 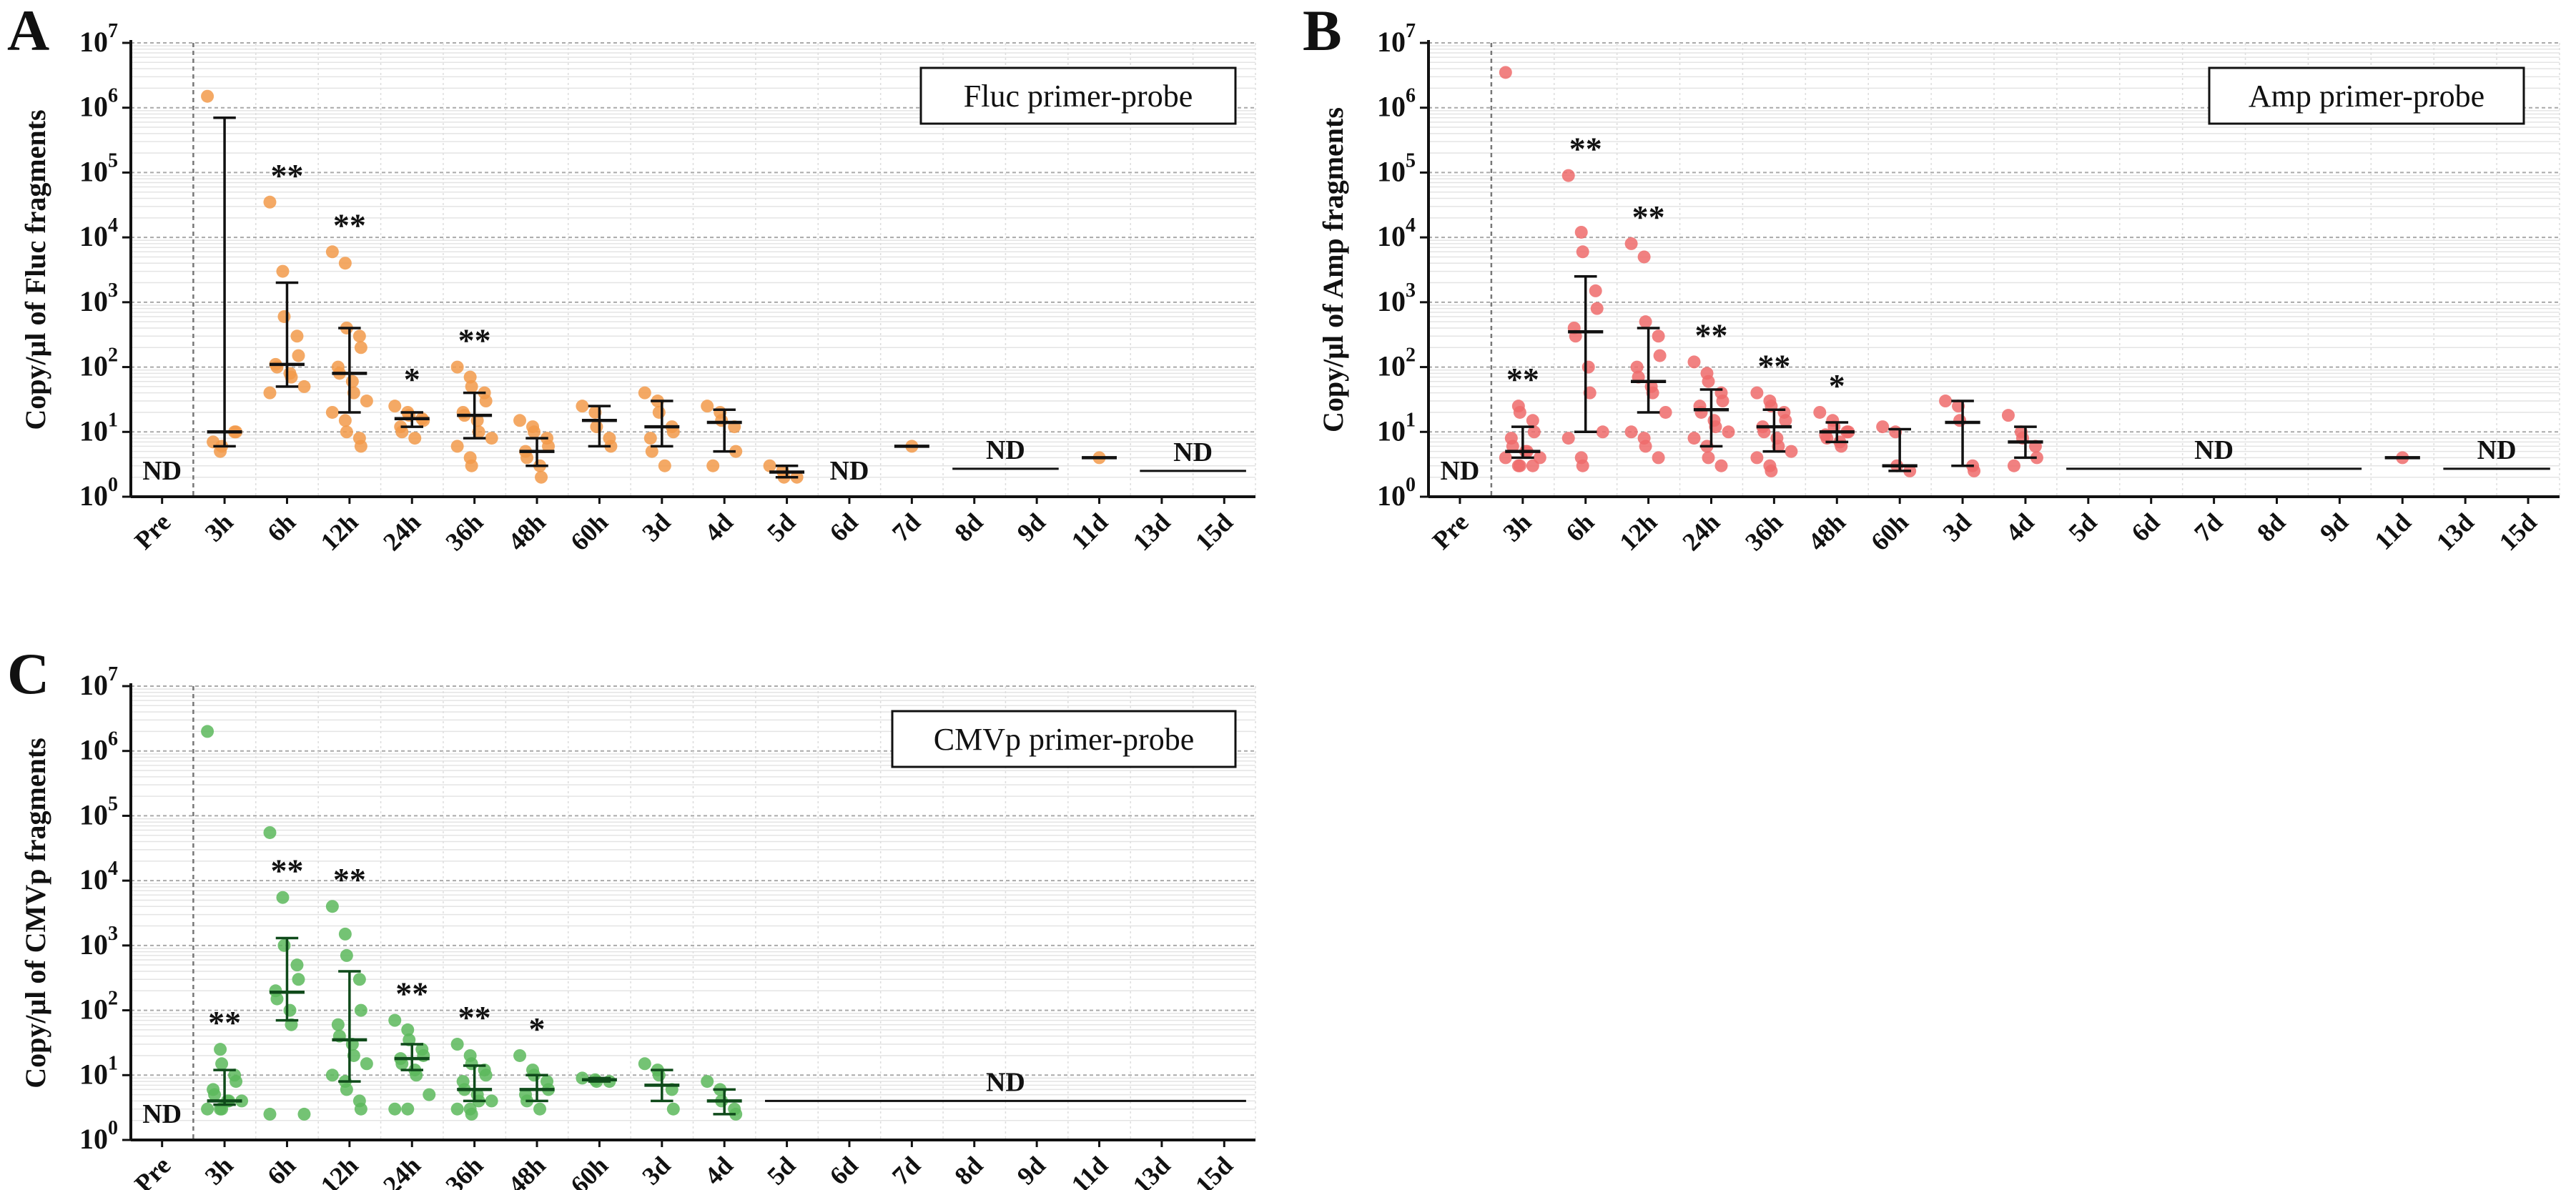 I want to click on x-tick-label-6h: 6h, so click(x=281, y=1170).